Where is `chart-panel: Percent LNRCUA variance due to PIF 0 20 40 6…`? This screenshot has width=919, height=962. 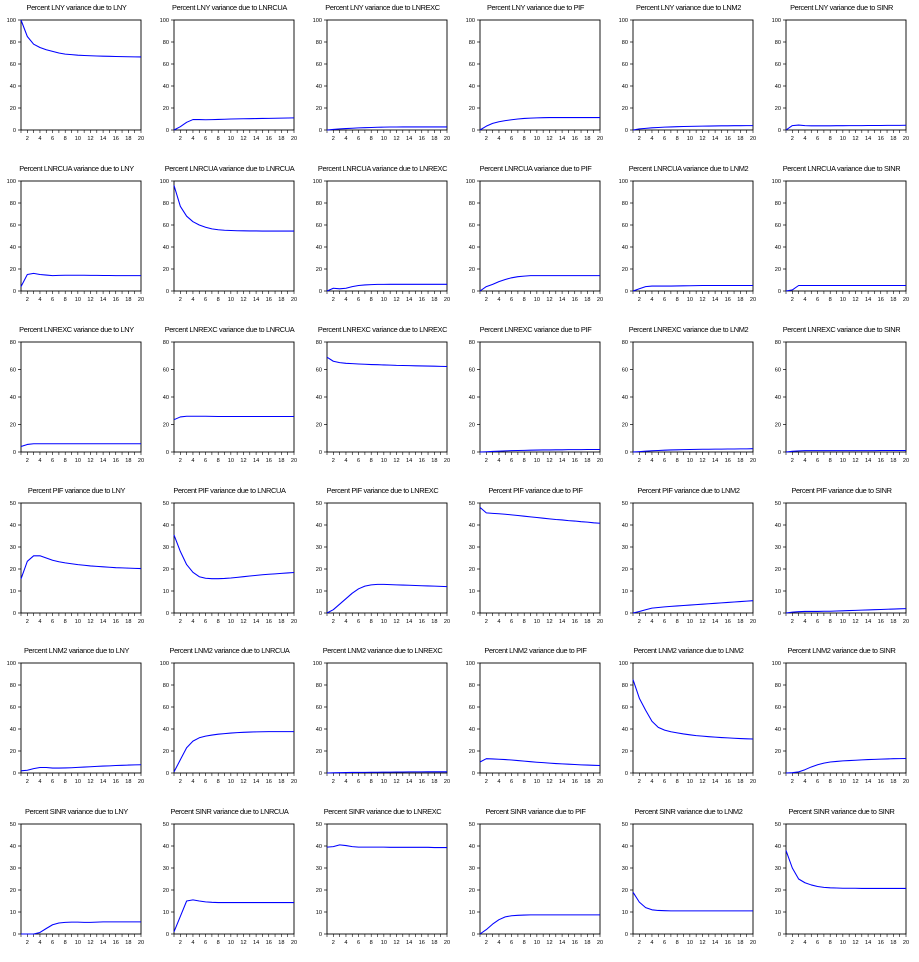
chart-panel: Percent LNRCUA variance due to PIF 0 20 40 6… is located at coordinates (535, 240).